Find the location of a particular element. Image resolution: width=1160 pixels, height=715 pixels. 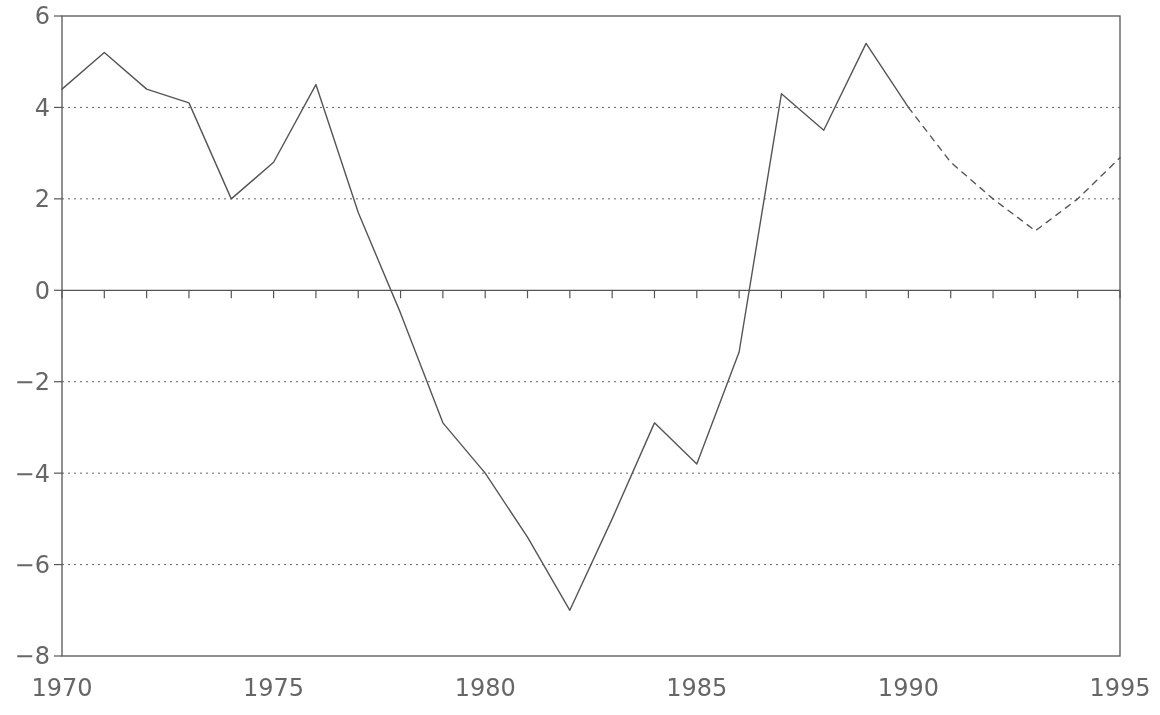

y-tick-label: −6 is located at coordinates (32, 564).